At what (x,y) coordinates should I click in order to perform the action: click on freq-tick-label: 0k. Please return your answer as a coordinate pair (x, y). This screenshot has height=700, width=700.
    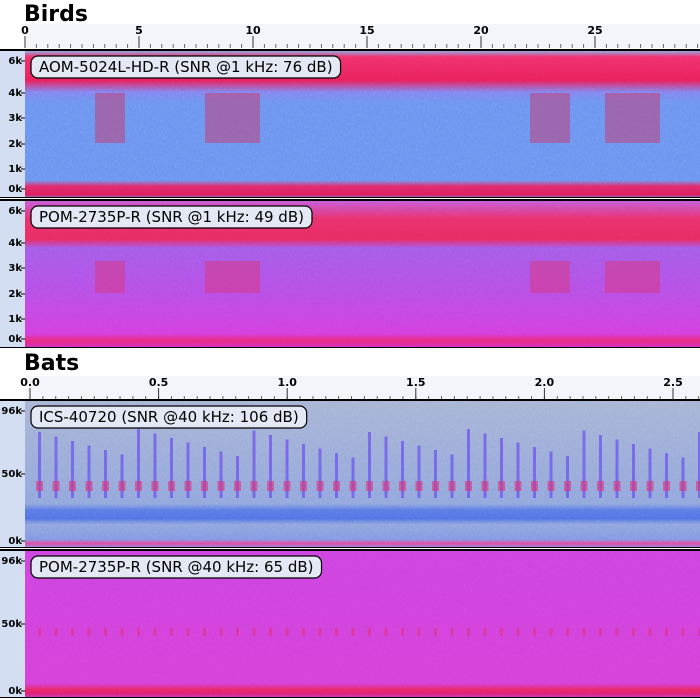
    Looking at the image, I should click on (15, 189).